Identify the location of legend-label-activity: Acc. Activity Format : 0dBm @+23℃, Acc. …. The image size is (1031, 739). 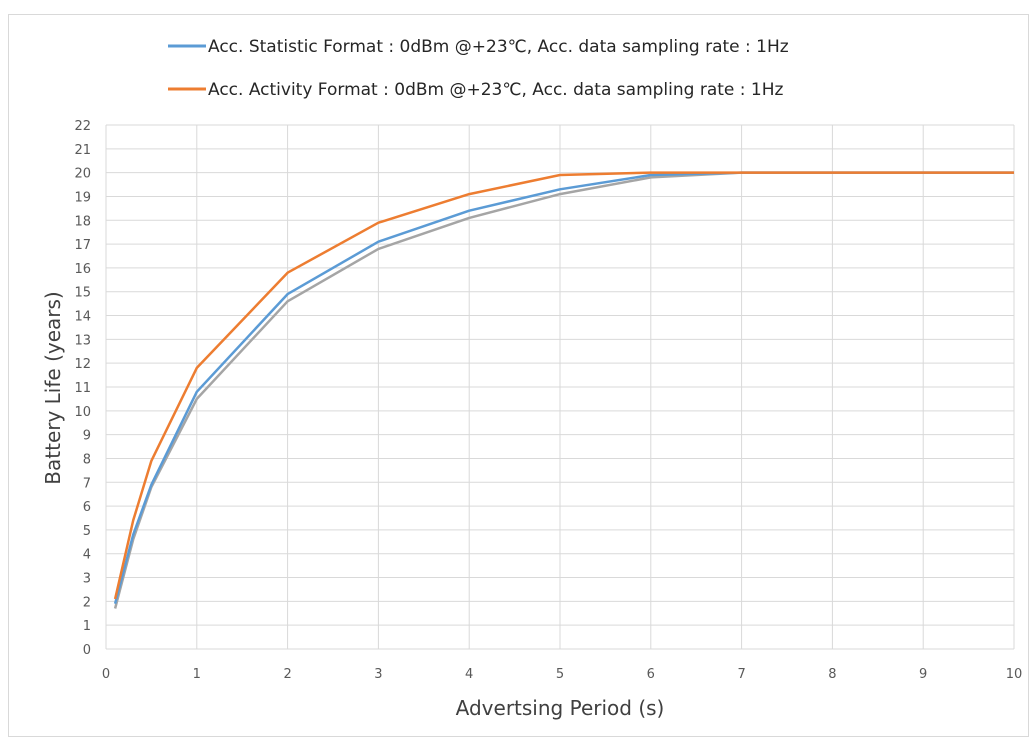
(495, 90).